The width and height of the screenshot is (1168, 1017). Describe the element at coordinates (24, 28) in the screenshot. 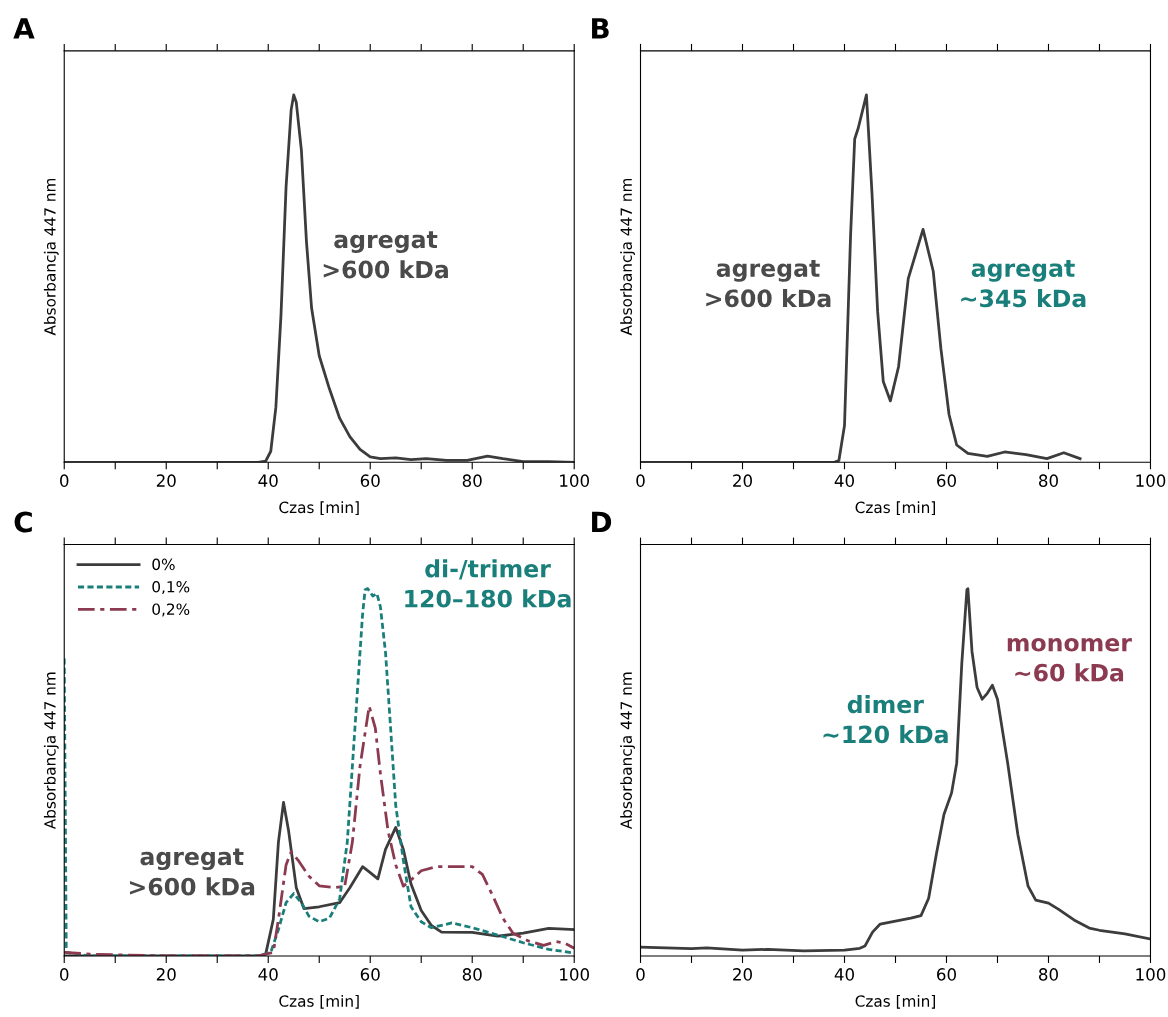

I see `chart-title: A` at that location.